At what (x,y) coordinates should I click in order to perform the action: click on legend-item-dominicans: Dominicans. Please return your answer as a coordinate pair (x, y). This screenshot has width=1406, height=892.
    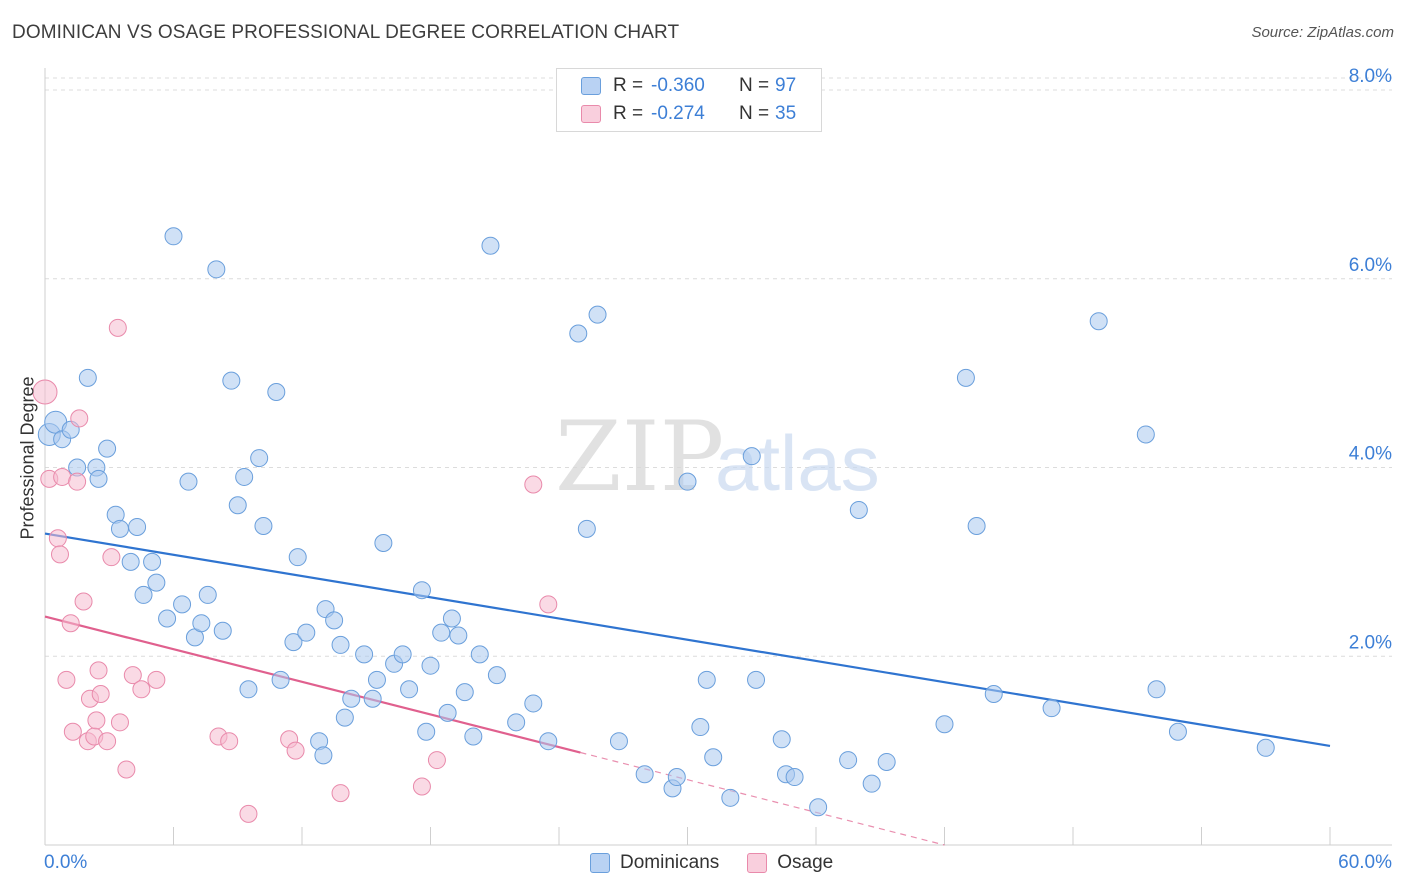
    Looking at the image, I should click on (654, 863).